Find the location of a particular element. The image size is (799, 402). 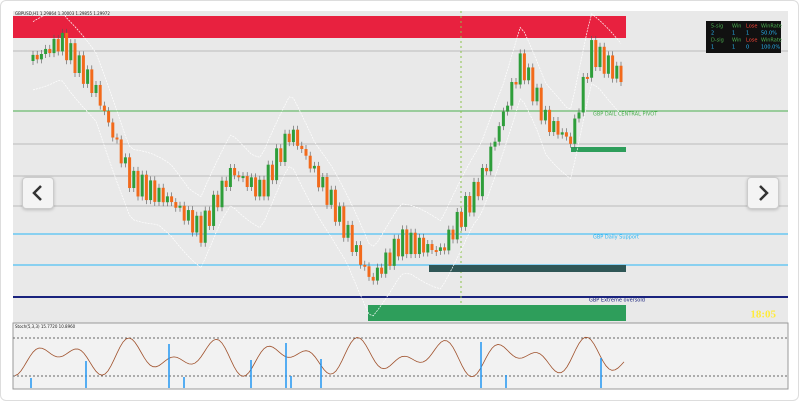

indicator is located at coordinates (319, 362).